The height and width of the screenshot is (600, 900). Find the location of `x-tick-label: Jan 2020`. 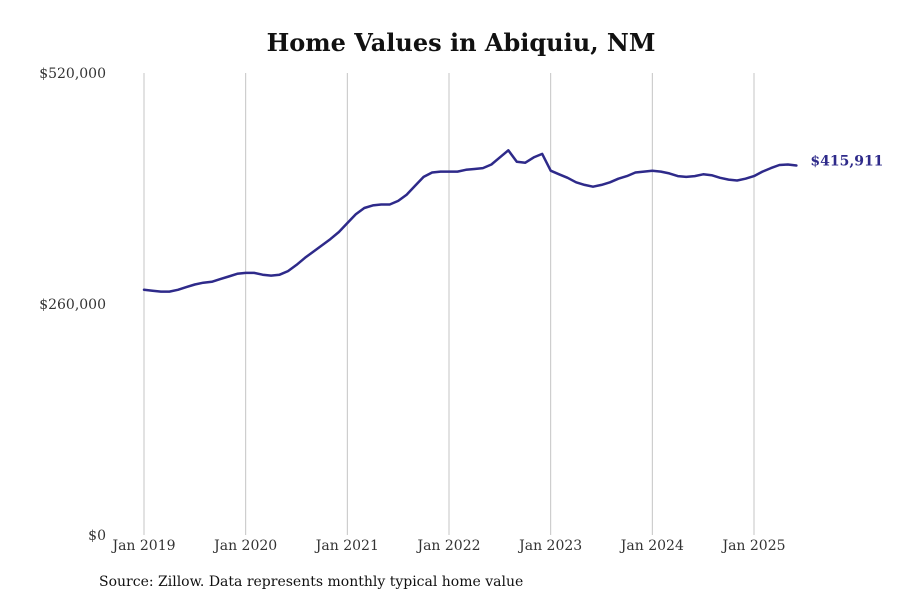

x-tick-label: Jan 2020 is located at coordinates (244, 546).